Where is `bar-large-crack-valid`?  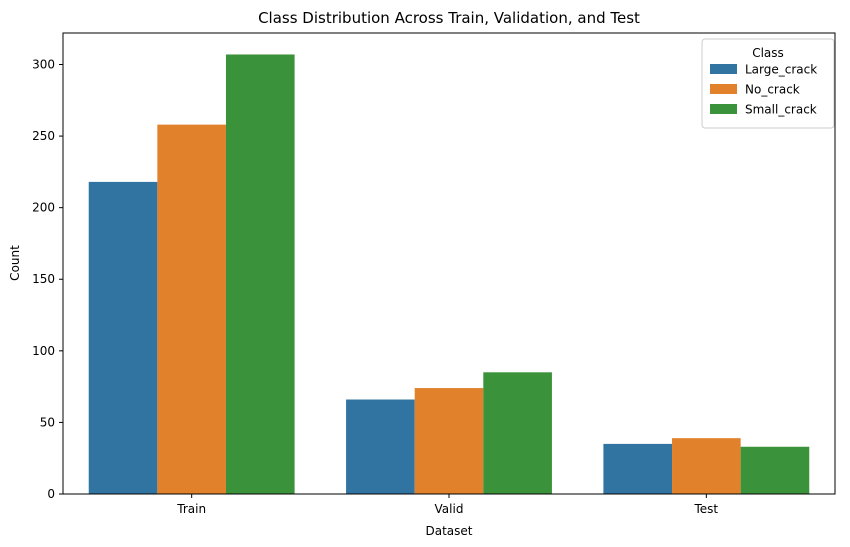
bar-large-crack-valid is located at coordinates (380, 446).